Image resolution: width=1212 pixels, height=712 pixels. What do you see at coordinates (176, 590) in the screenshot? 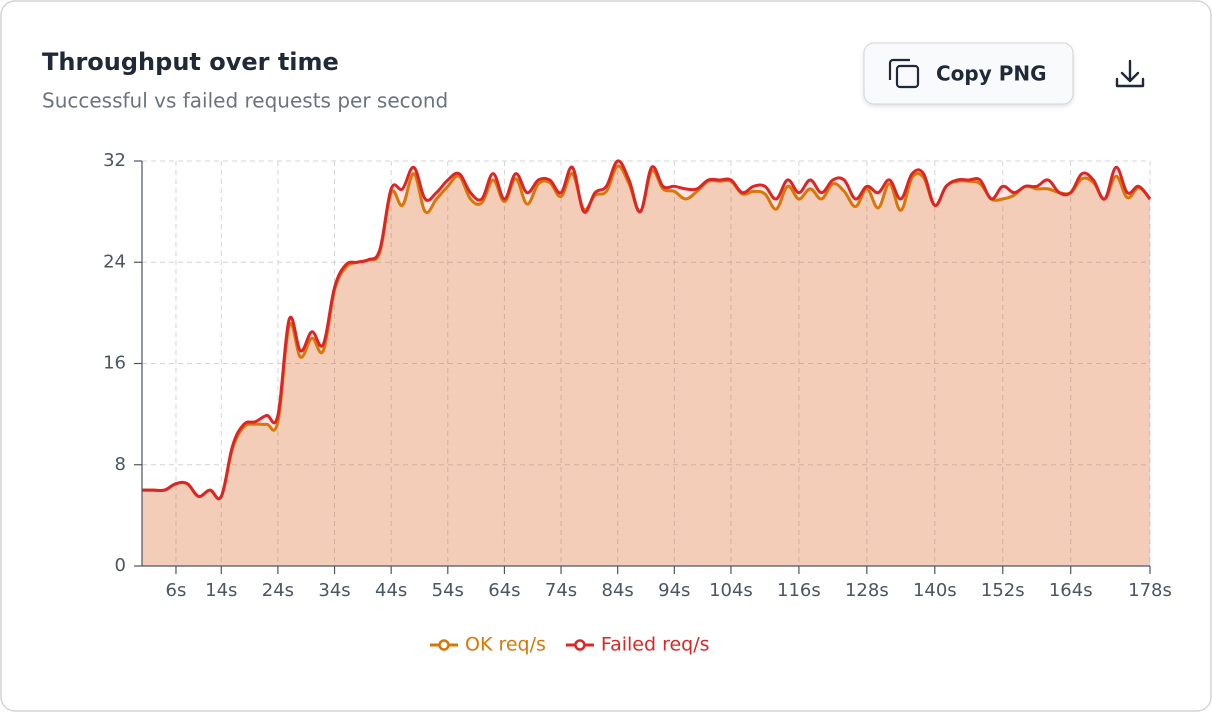
I see `x-tick-label: 6s` at bounding box center [176, 590].